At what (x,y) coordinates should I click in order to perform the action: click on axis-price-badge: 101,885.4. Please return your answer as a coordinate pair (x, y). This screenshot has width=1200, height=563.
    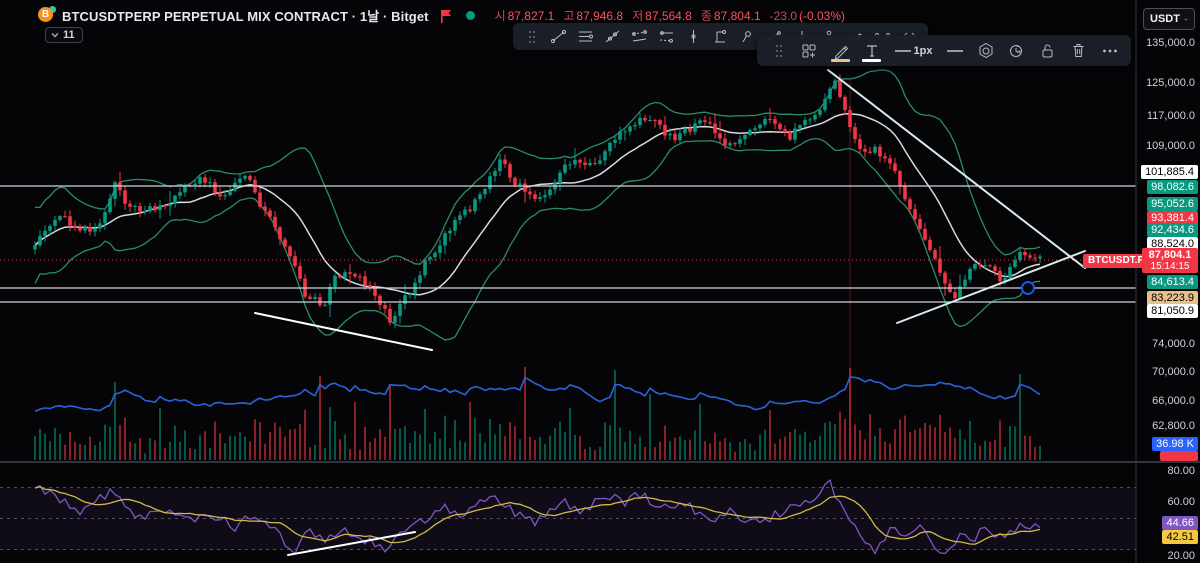
    Looking at the image, I should click on (1169, 172).